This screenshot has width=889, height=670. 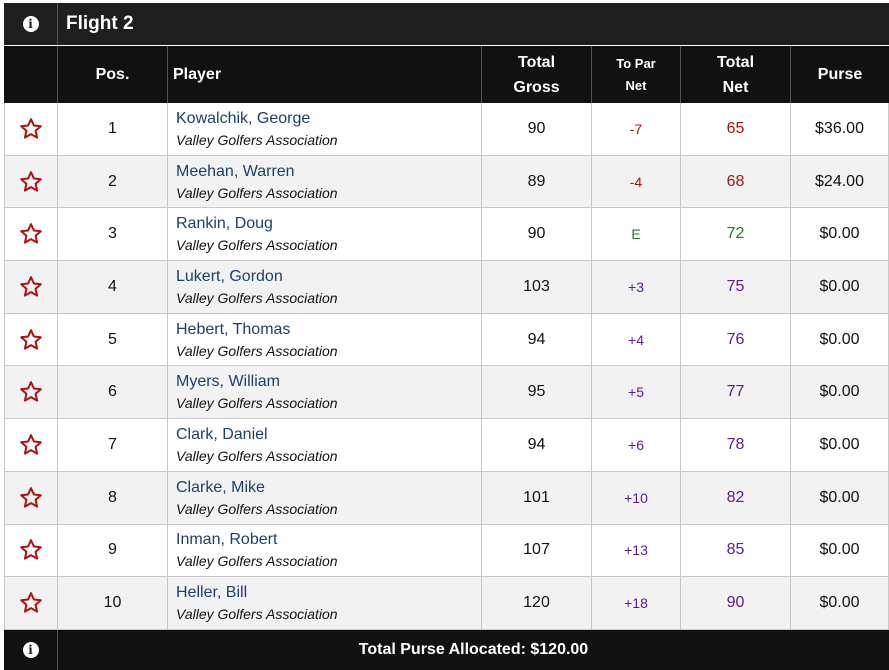 What do you see at coordinates (736, 445) in the screenshot?
I see `total-net-cell: 78` at bounding box center [736, 445].